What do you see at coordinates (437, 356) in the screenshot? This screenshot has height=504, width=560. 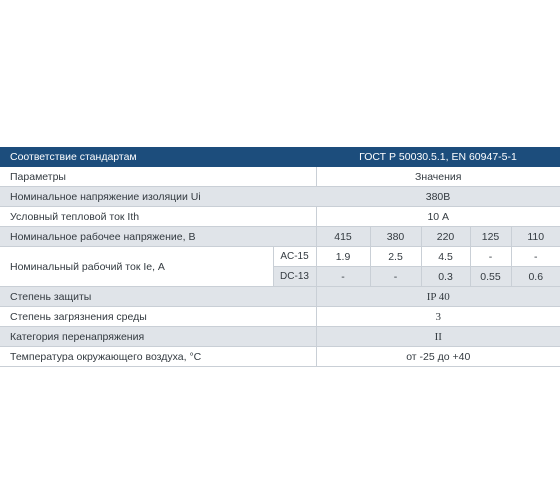 I see `temperature-value: от -25 до +40` at bounding box center [437, 356].